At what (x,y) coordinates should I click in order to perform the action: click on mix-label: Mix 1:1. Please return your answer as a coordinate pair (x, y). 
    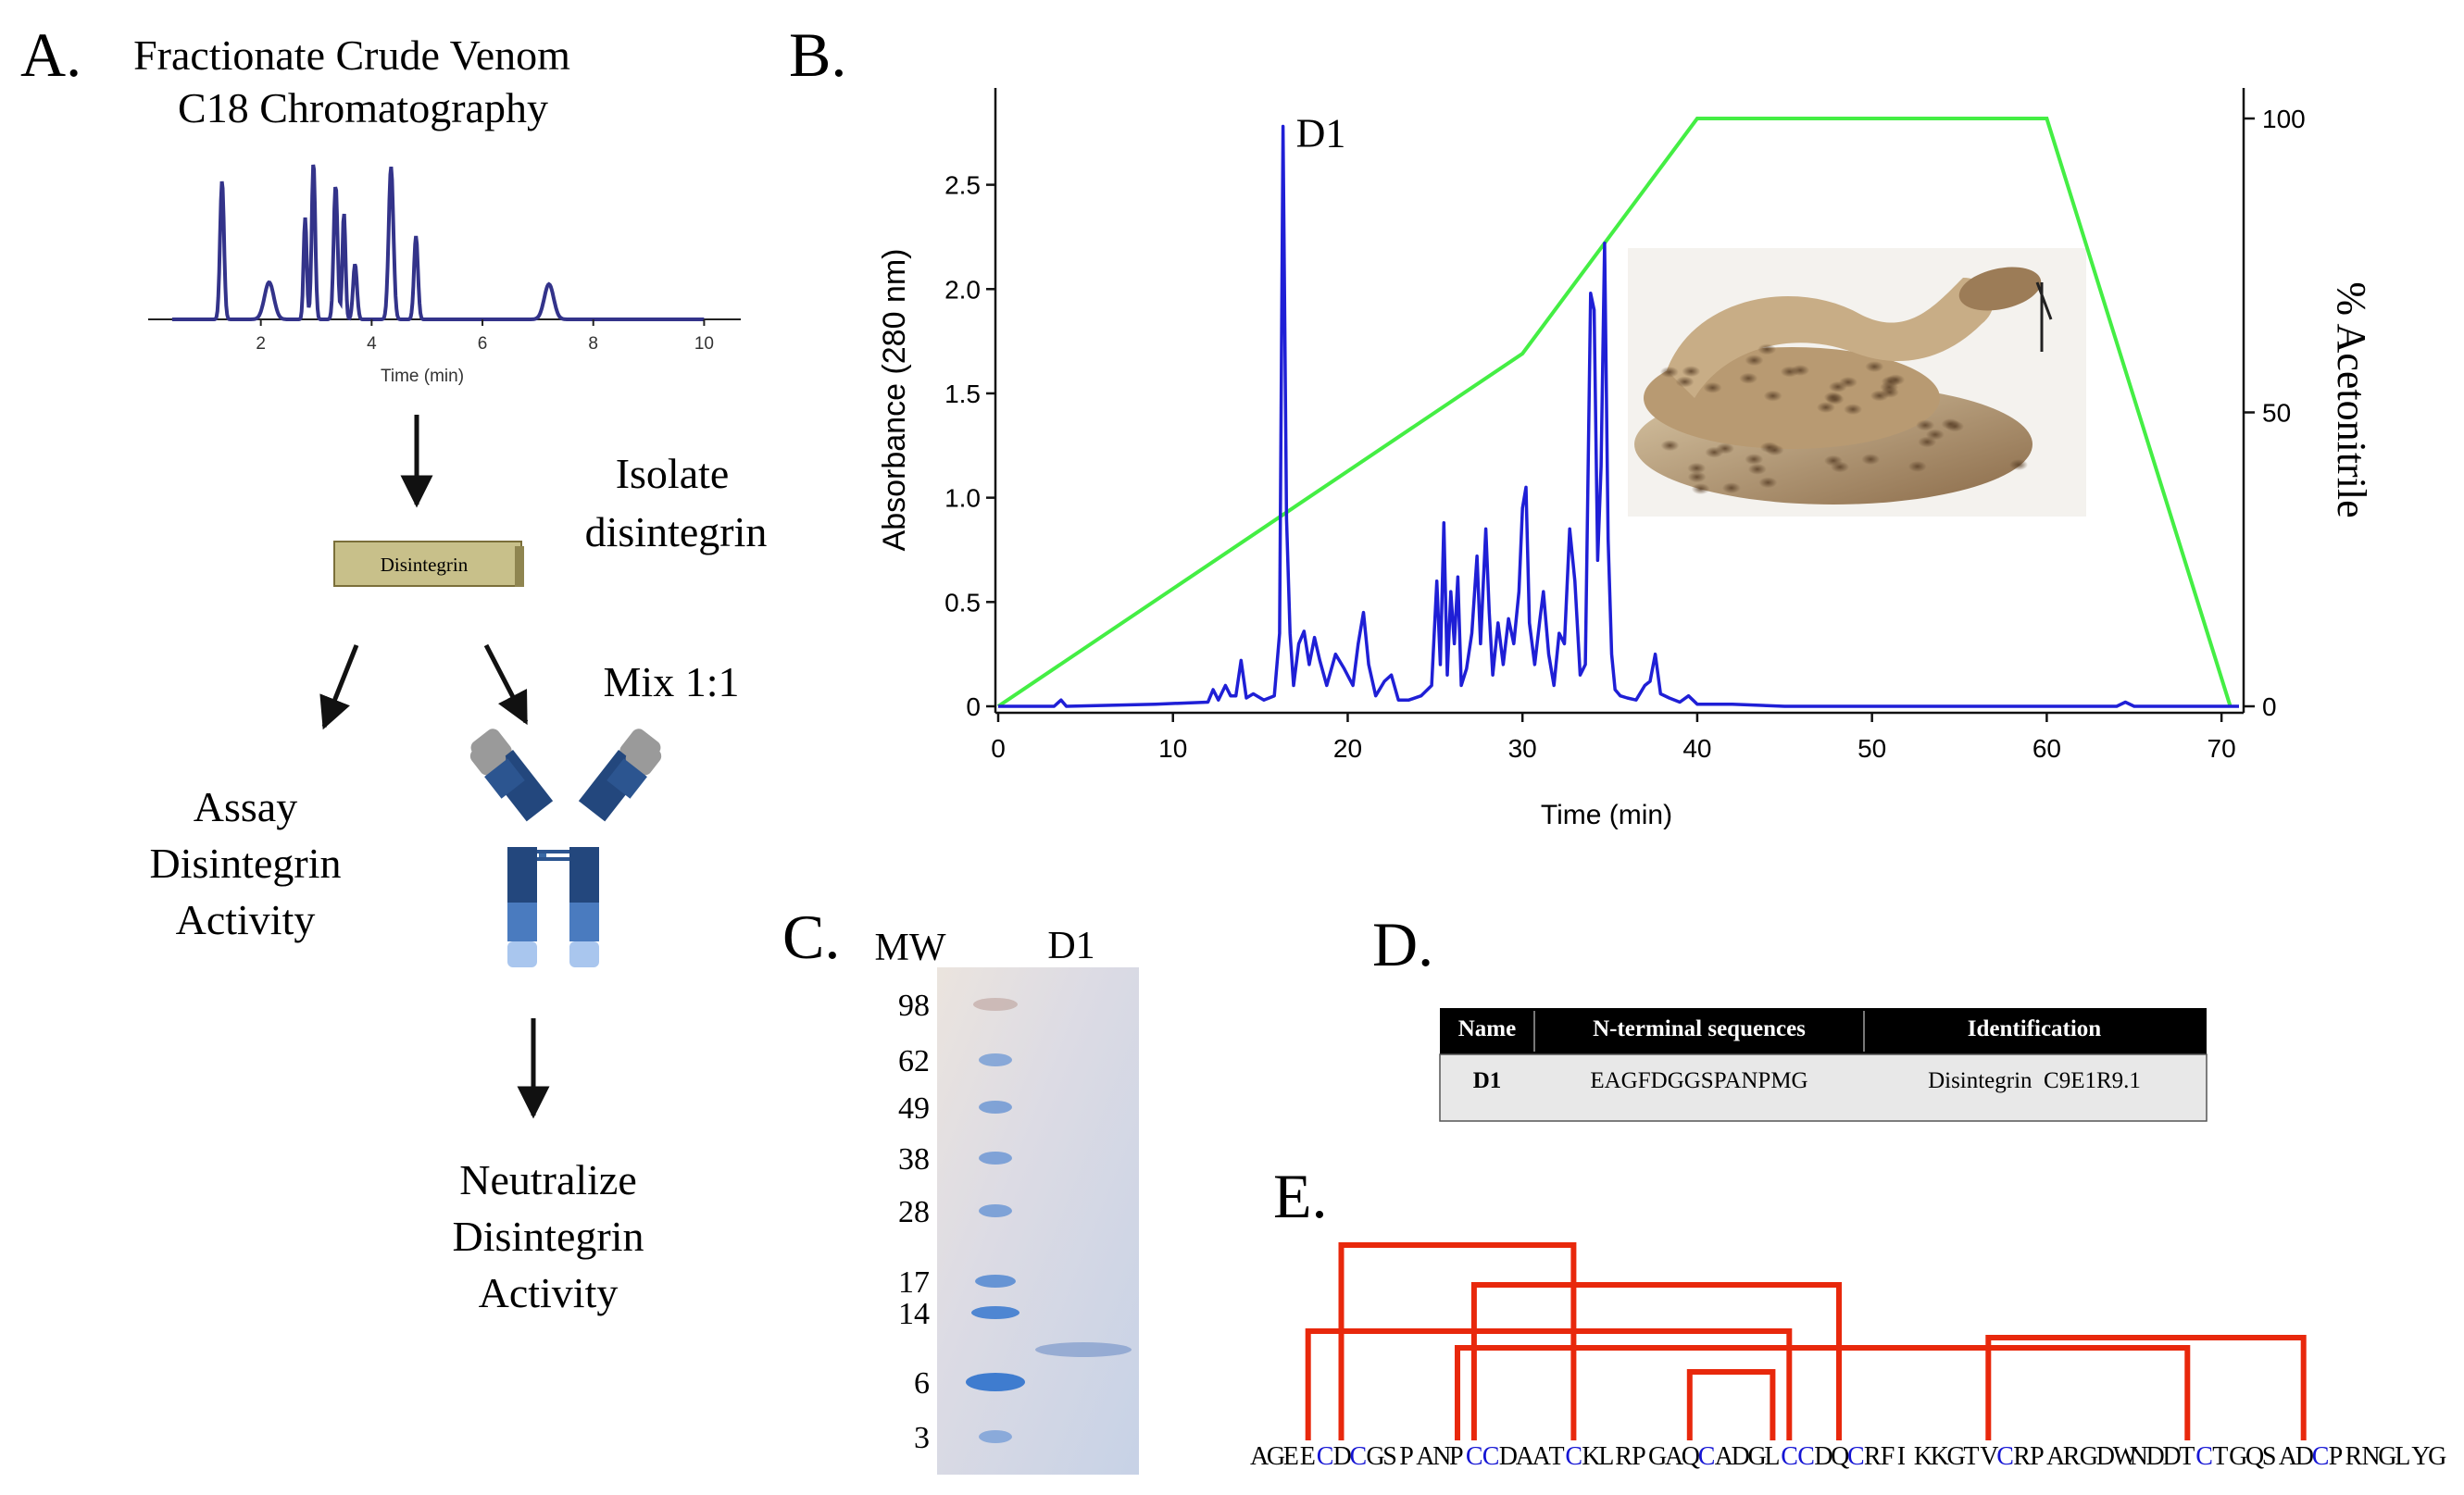
    Looking at the image, I should click on (672, 681).